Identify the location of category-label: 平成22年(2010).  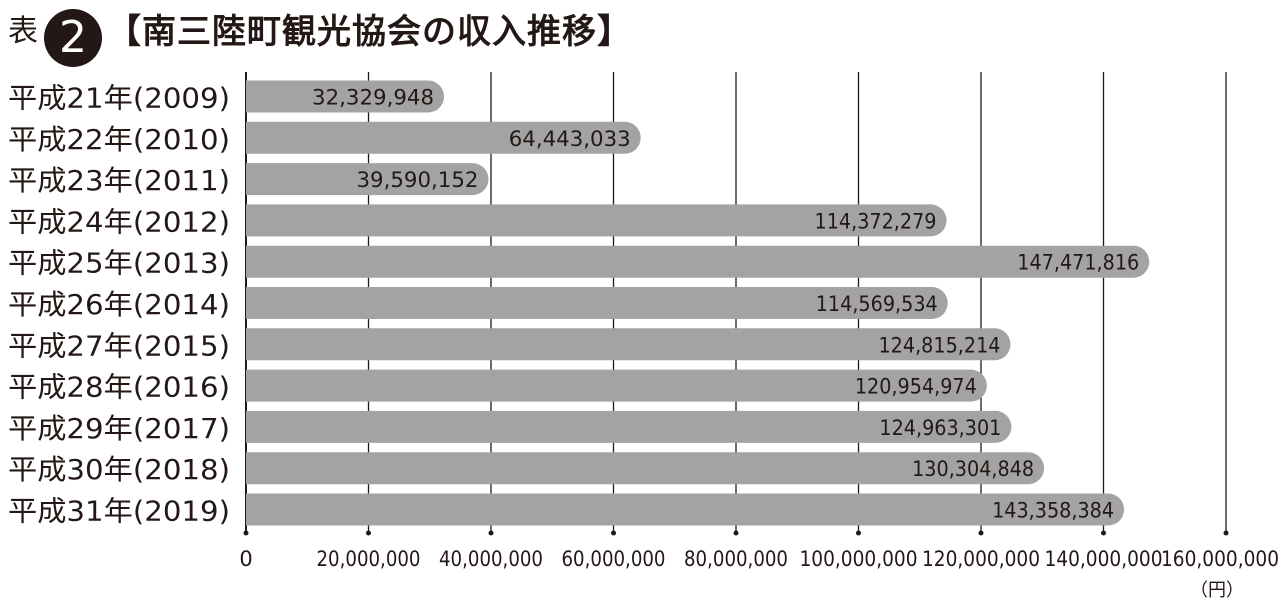
(119, 139).